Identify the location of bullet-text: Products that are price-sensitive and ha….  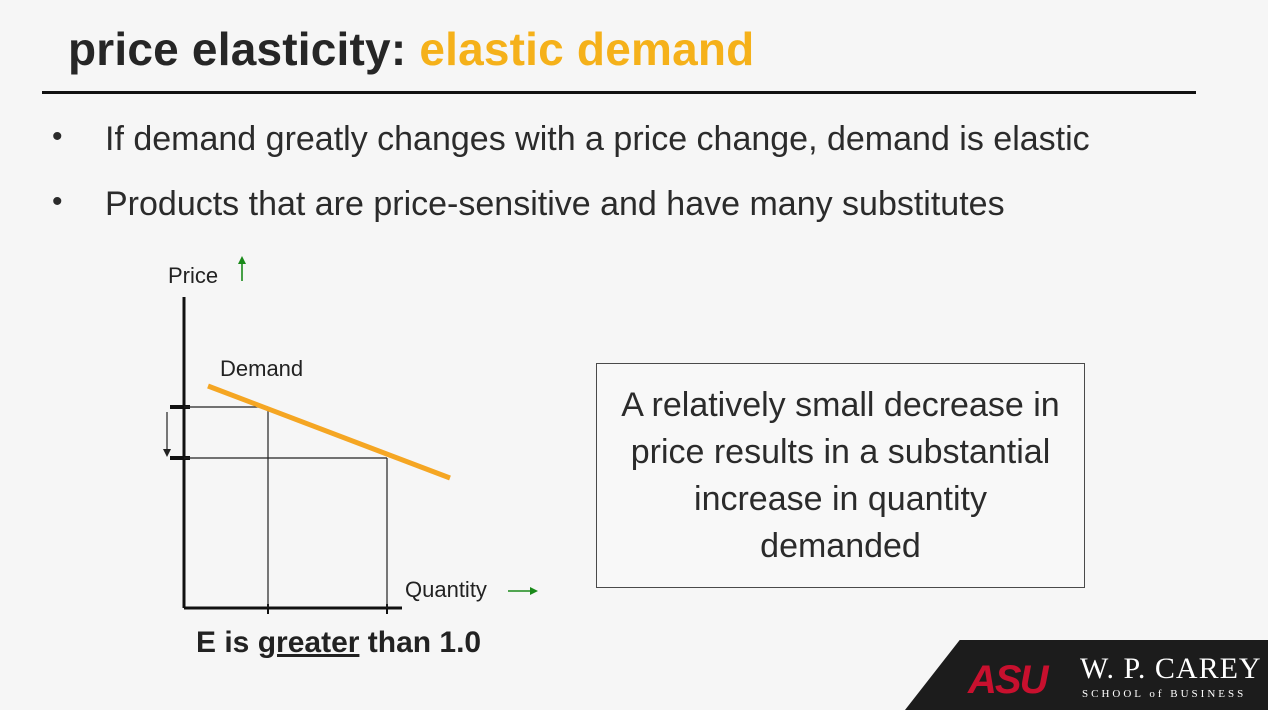
(555, 204).